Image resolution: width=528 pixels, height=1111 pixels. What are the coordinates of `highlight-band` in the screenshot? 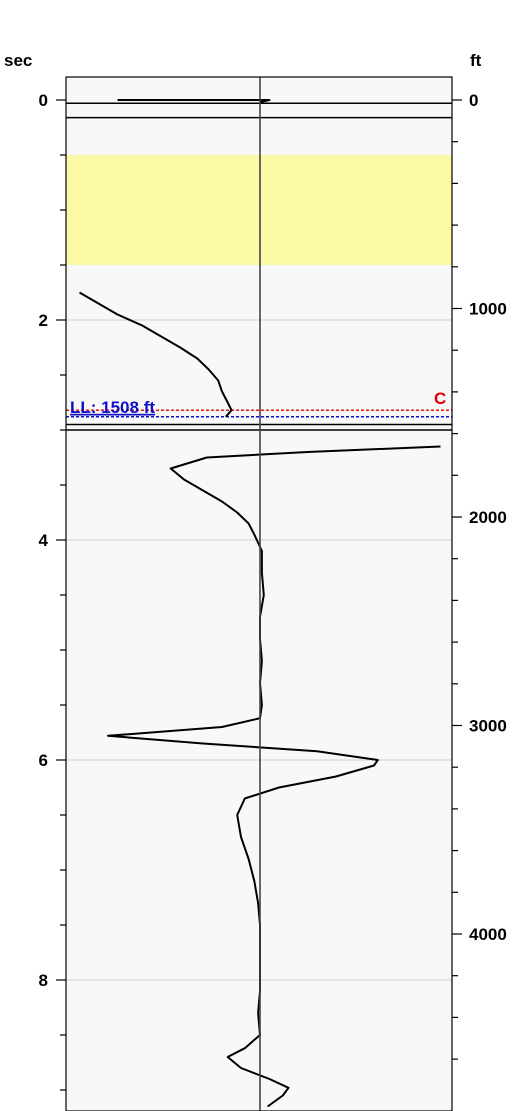 It's located at (259, 210).